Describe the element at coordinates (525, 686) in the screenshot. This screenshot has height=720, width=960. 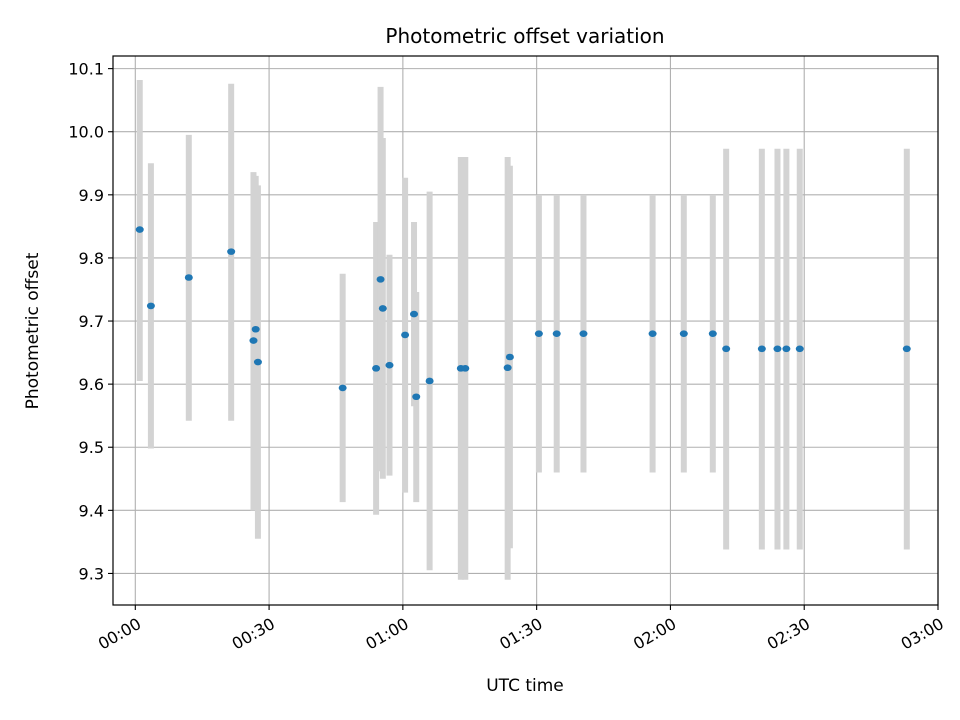
I see `x-axis-title: UTC time` at that location.